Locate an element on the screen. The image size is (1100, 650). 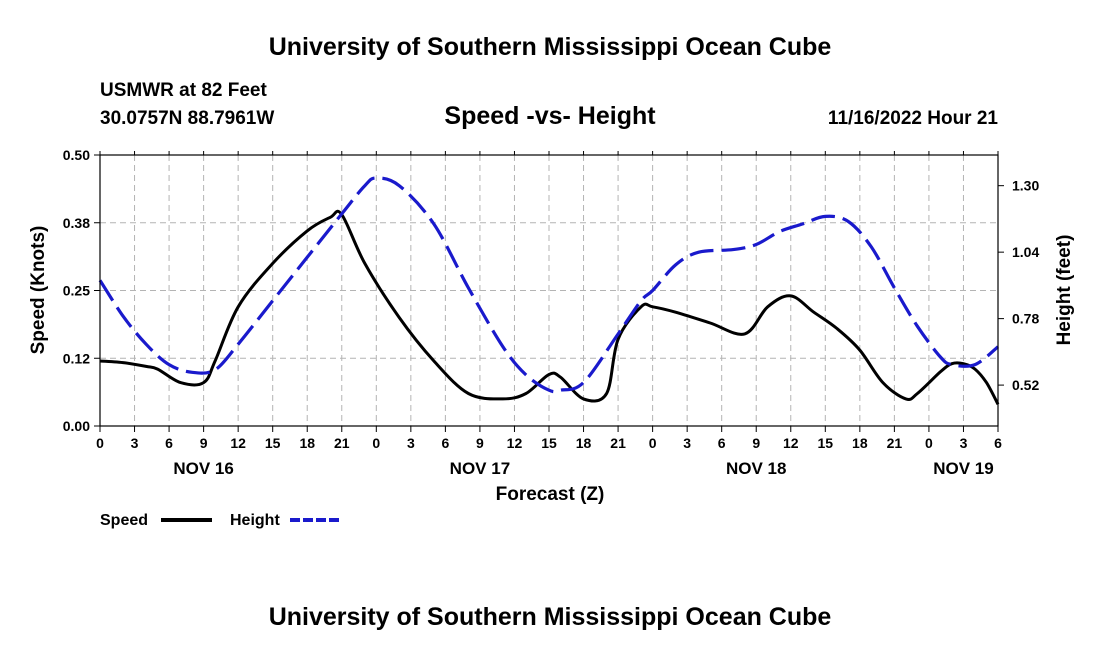
y-tick-label-left: 0.12 is located at coordinates (76, 358).